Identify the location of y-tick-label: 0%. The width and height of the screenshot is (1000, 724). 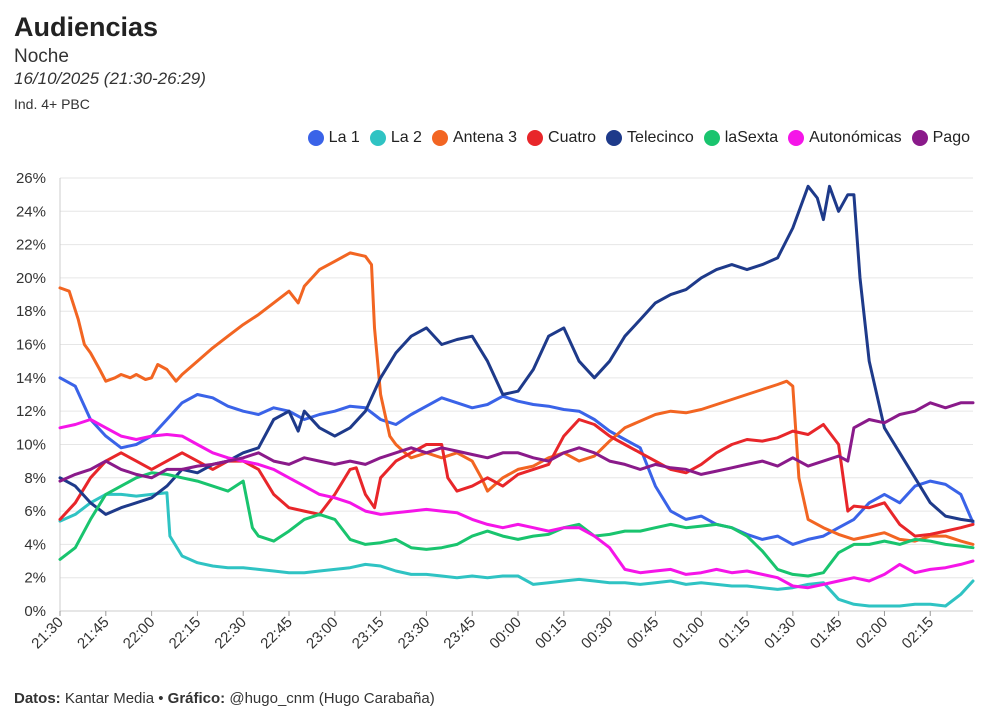
(35, 611).